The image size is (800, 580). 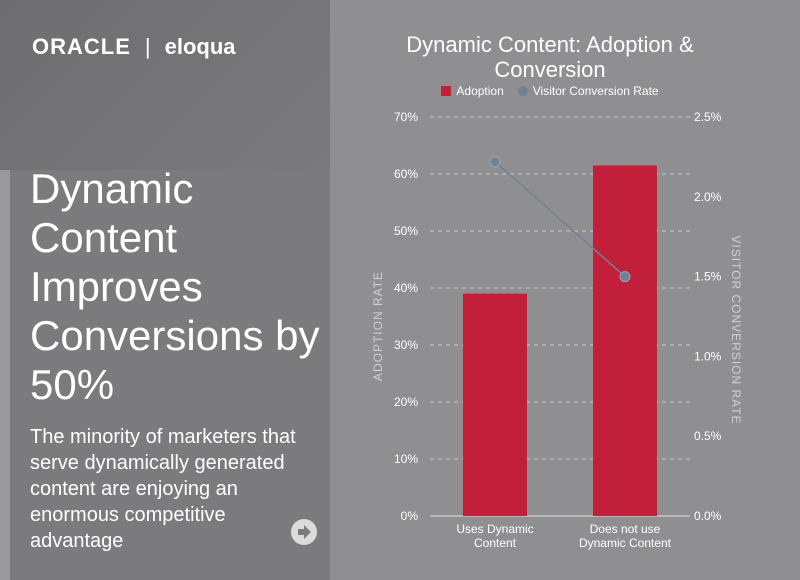 What do you see at coordinates (134, 47) in the screenshot?
I see `brand-logo: ORACLE | eloqua` at bounding box center [134, 47].